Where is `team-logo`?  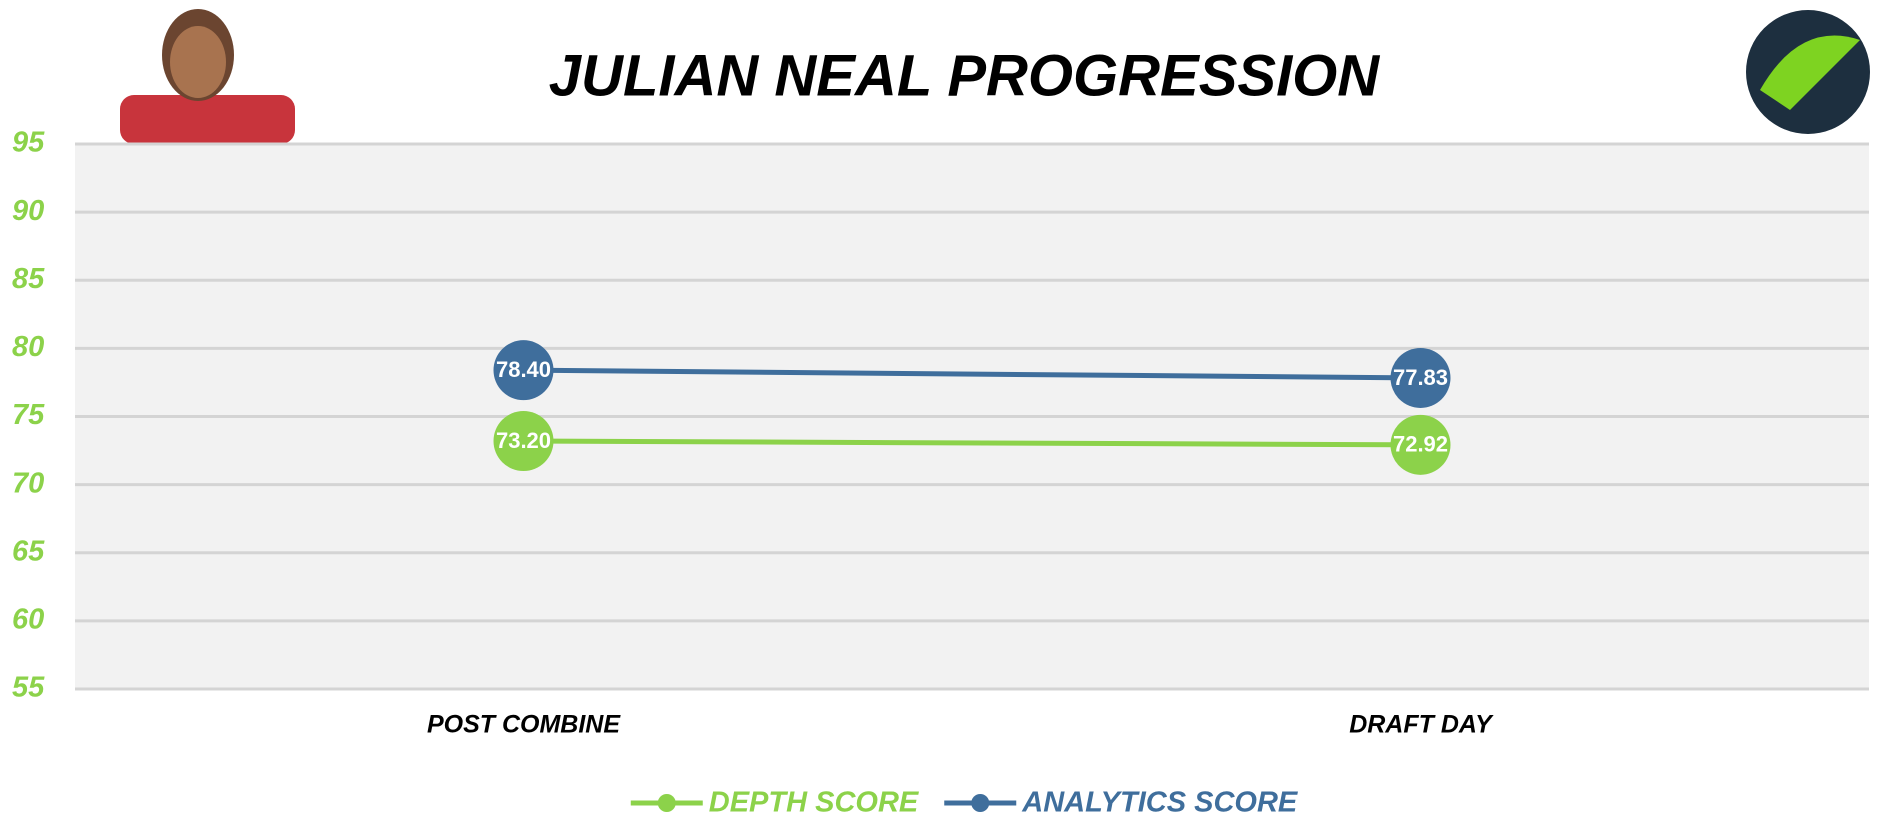
team-logo is located at coordinates (1808, 72).